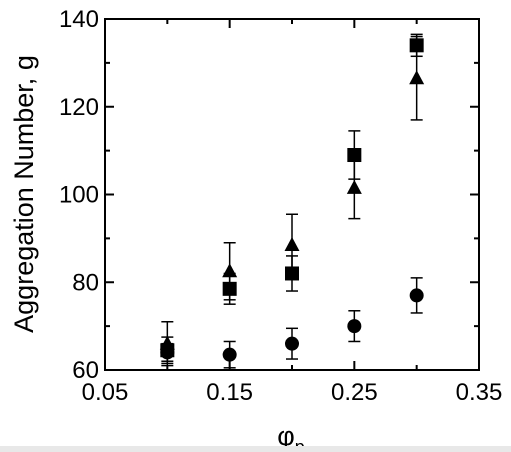 The height and width of the screenshot is (452, 511). Describe the element at coordinates (354, 155) in the screenshot. I see `square-point` at that location.